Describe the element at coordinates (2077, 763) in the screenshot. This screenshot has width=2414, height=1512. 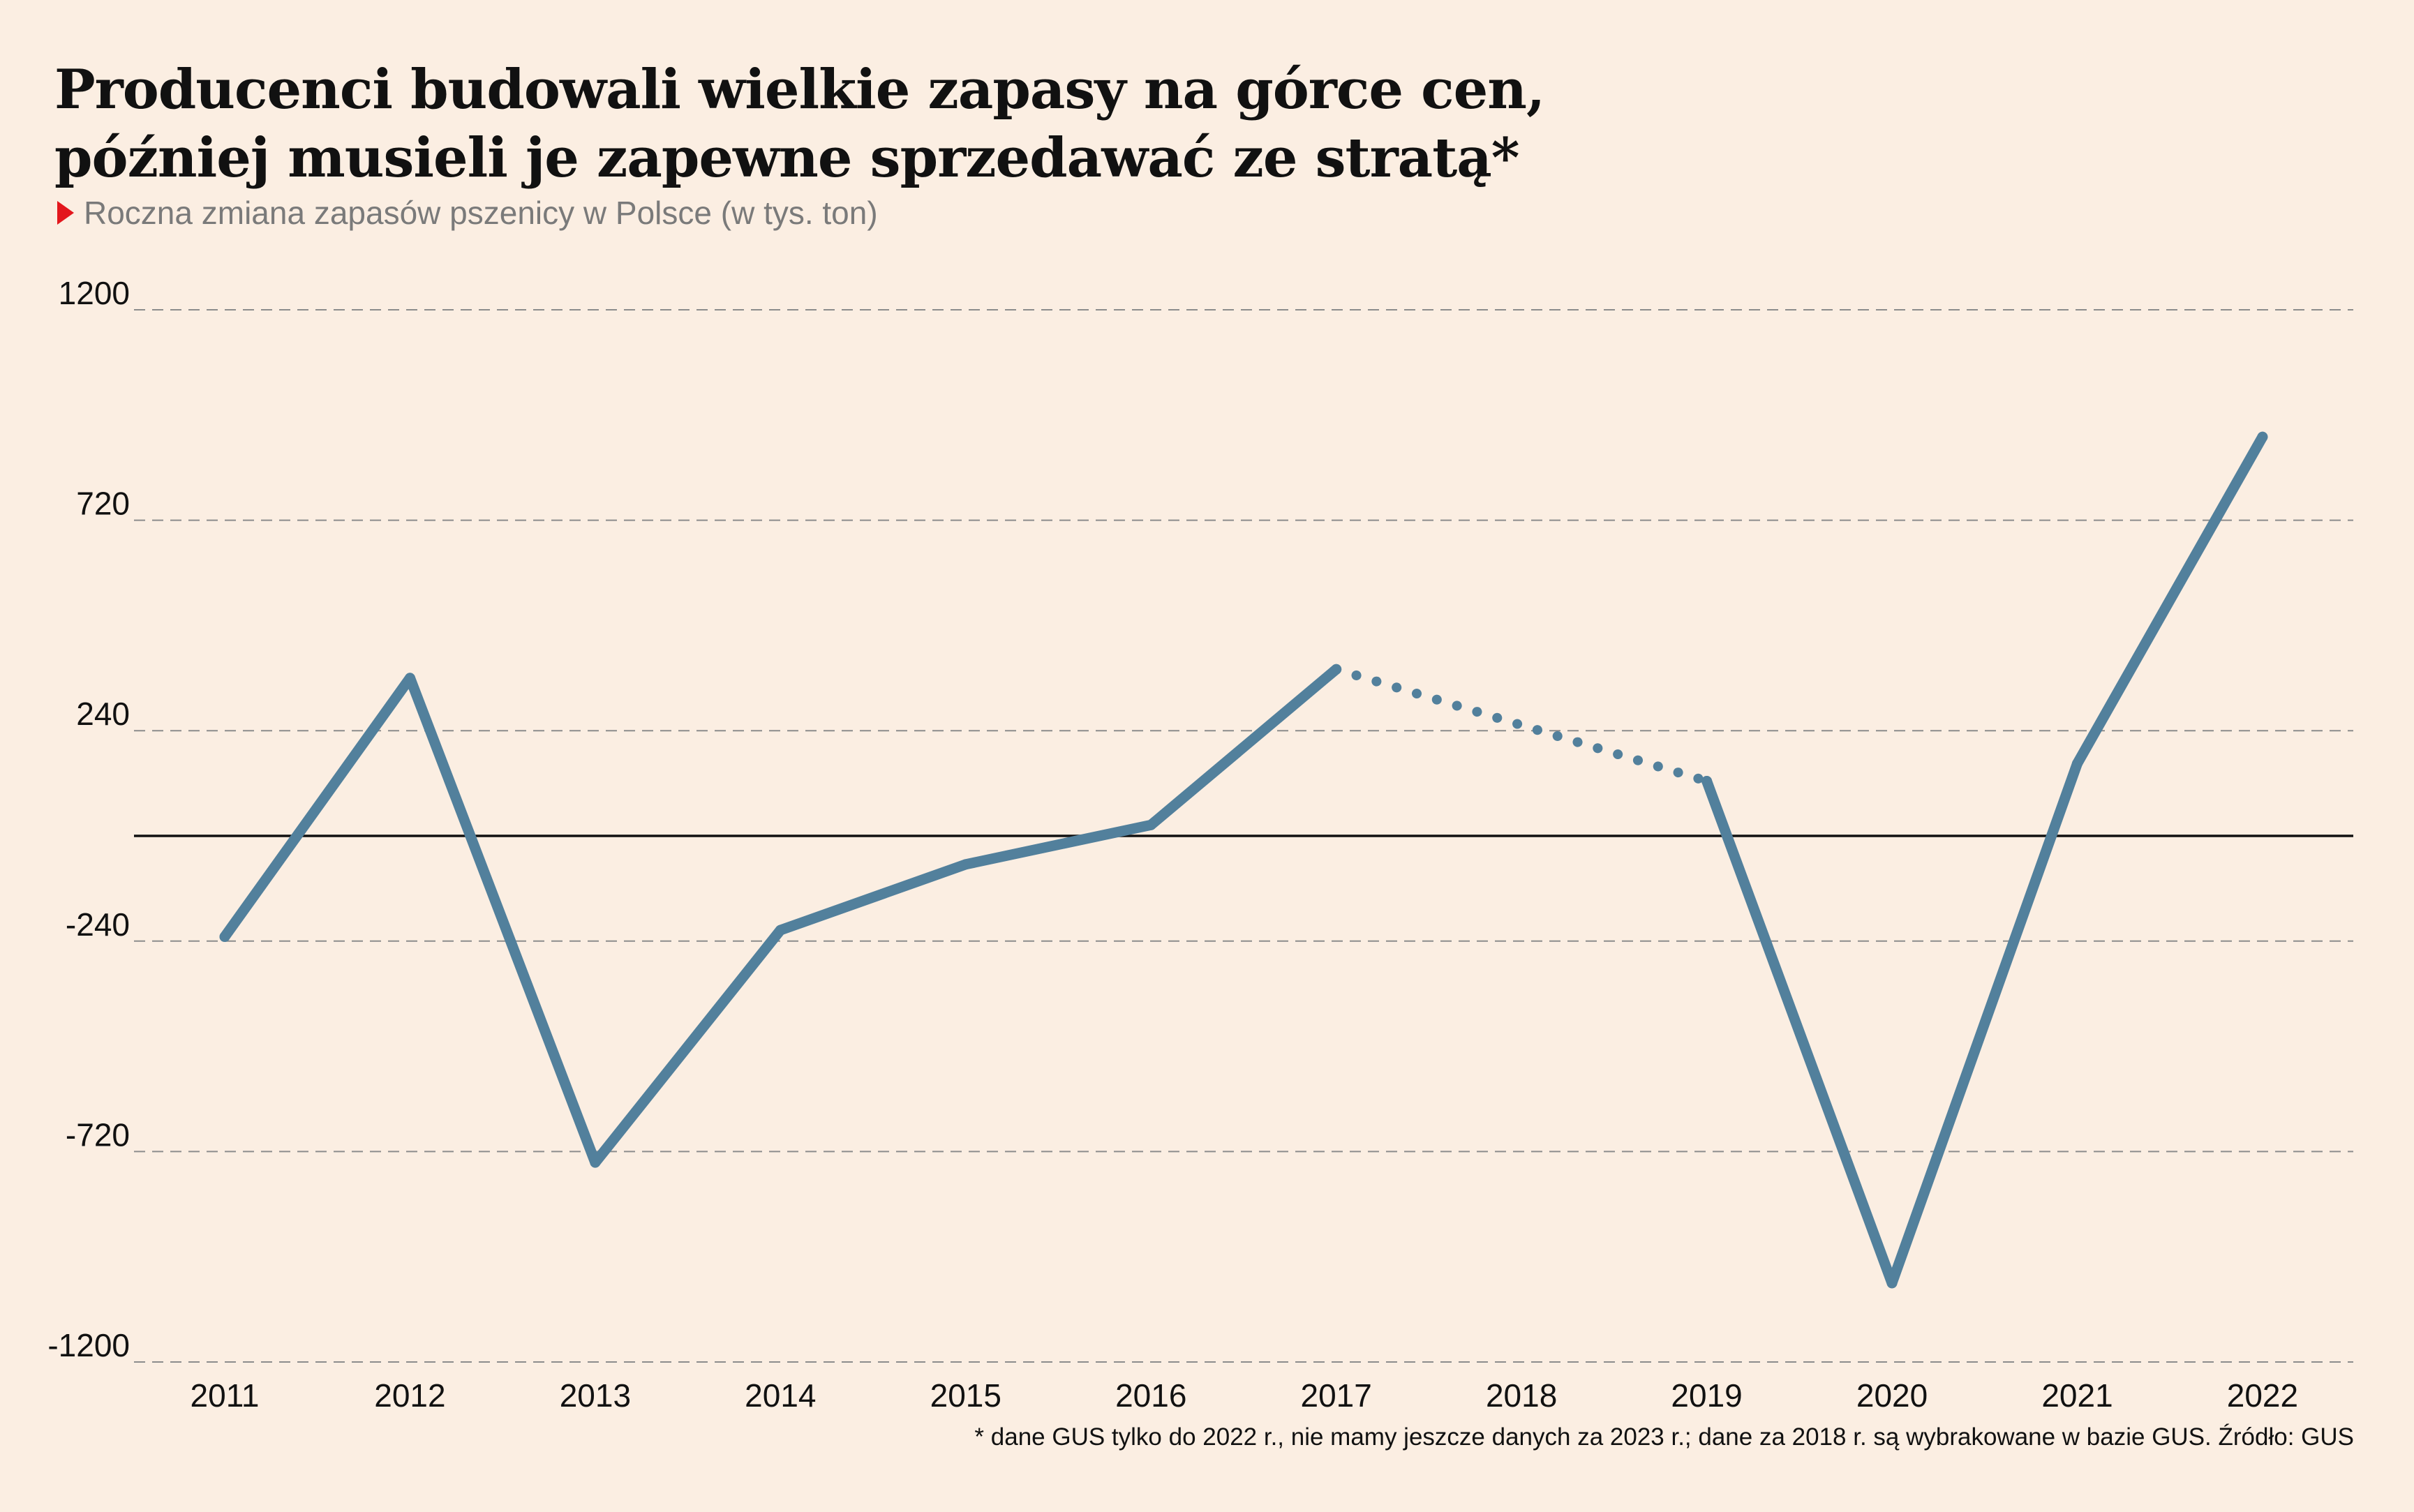
I see `data-point-2021` at that location.